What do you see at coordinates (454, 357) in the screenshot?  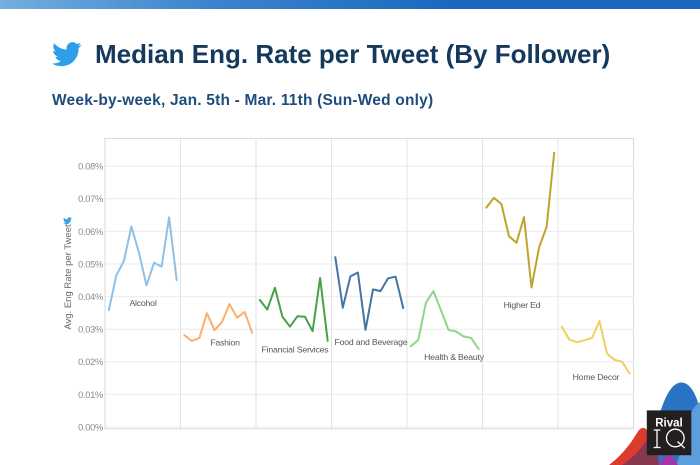 I see `svg-text: Health & Beauty` at bounding box center [454, 357].